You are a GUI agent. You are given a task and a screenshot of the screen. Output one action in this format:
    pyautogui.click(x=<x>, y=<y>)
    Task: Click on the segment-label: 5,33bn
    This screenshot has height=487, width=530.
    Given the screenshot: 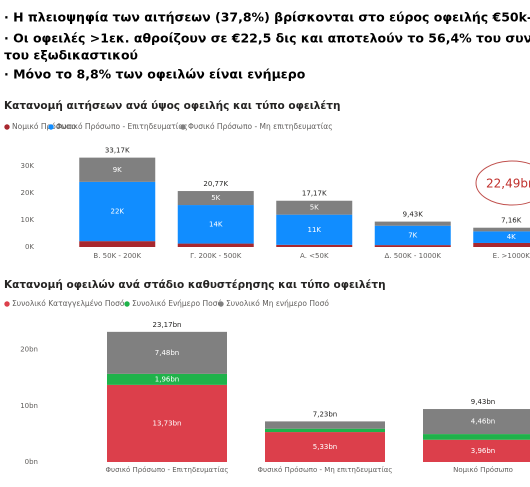 What is the action you would take?
    pyautogui.click(x=325, y=447)
    